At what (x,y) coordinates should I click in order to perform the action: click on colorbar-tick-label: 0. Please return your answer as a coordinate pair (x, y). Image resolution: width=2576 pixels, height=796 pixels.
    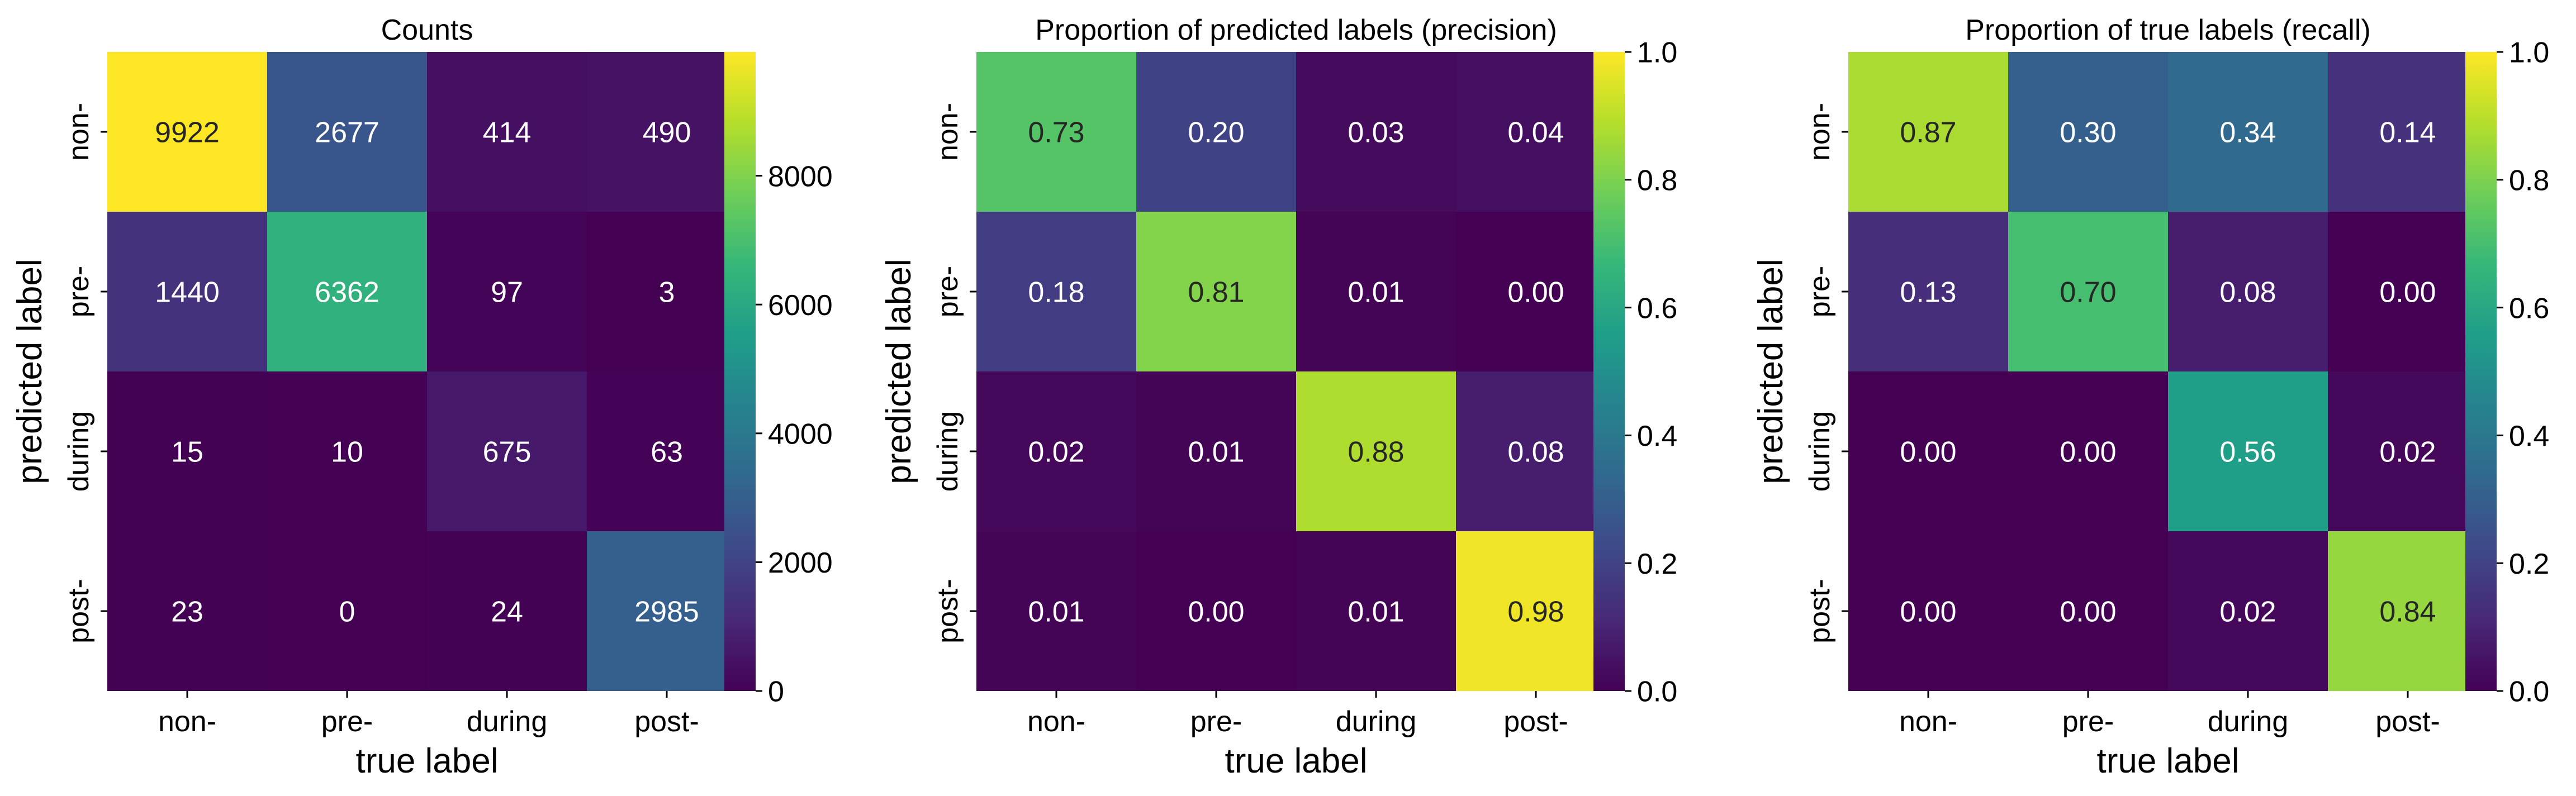
    Looking at the image, I should click on (776, 692).